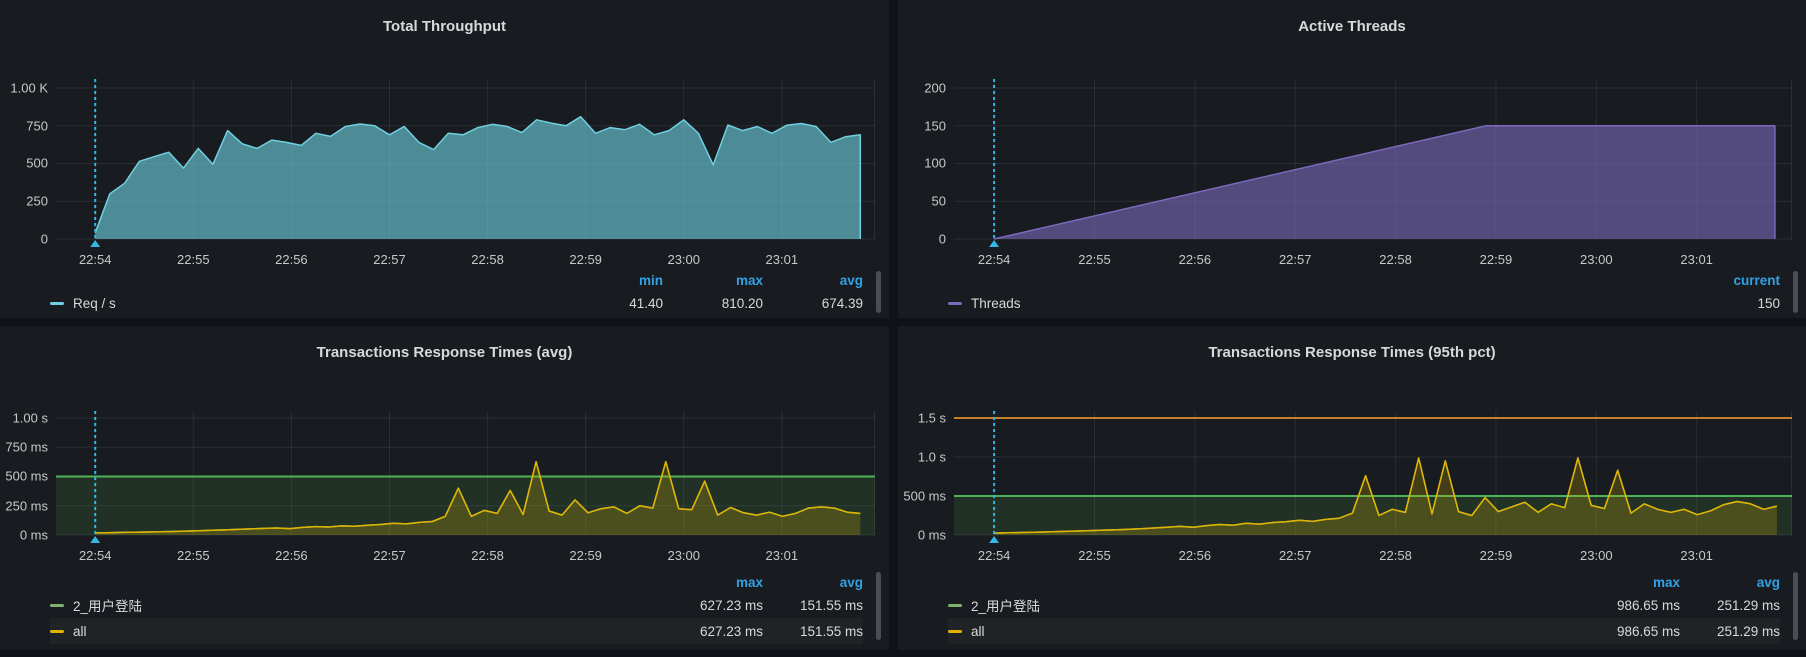 This screenshot has height=657, width=1806. I want to click on legend-series-row: Threads 150, so click(1364, 304).